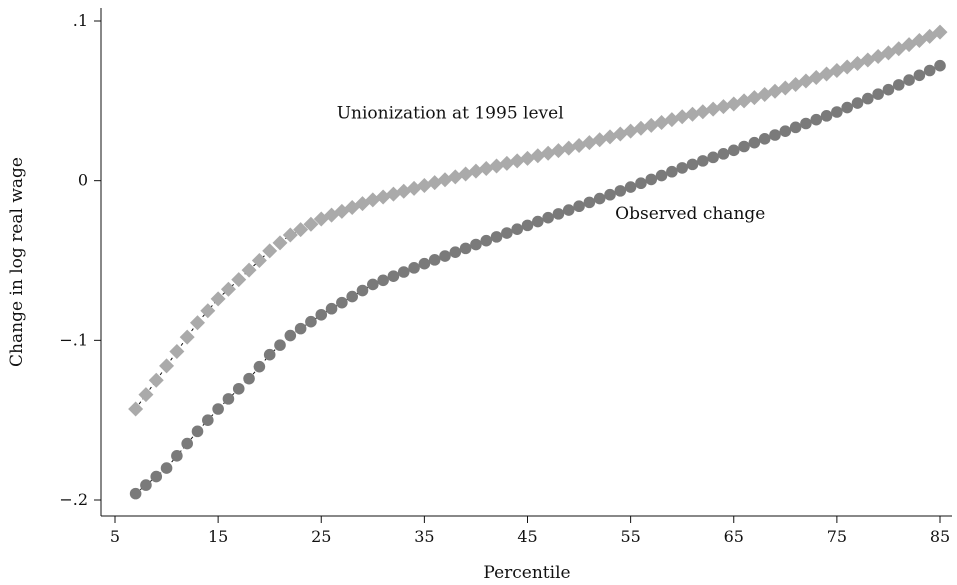 The image size is (957, 585). I want to click on x-ticks: 5 15 25 35 45 55 65 75 85, so click(530, 531).